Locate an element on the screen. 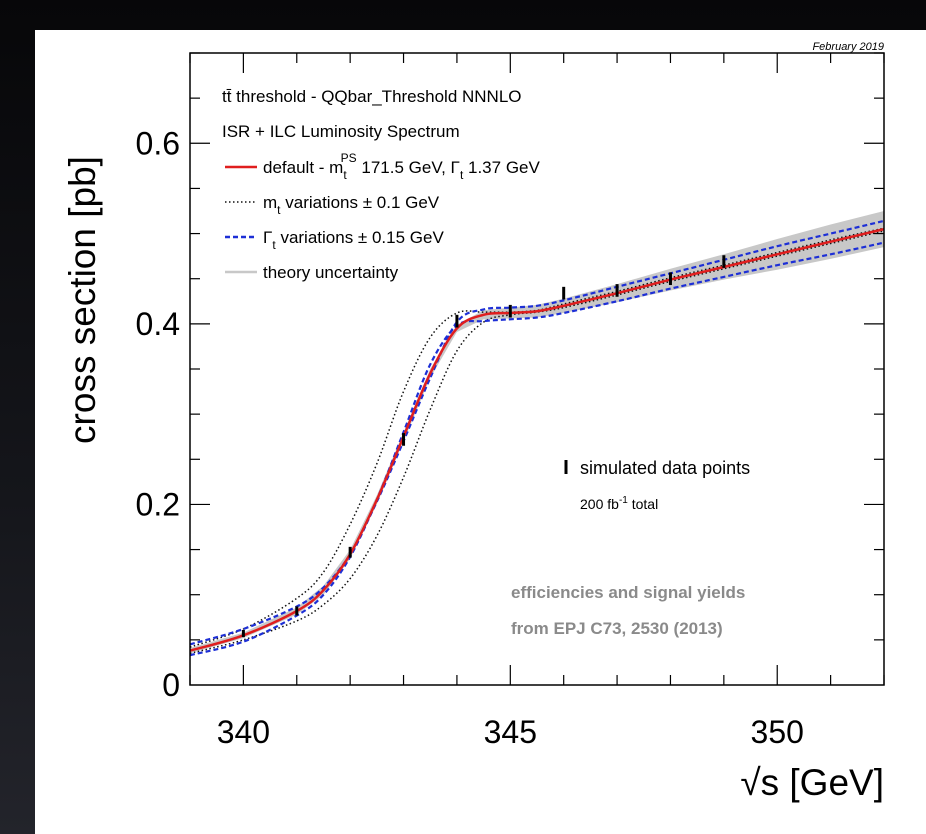 The image size is (926, 834). annotation-lumi: 200 fb-1 total is located at coordinates (619, 503).